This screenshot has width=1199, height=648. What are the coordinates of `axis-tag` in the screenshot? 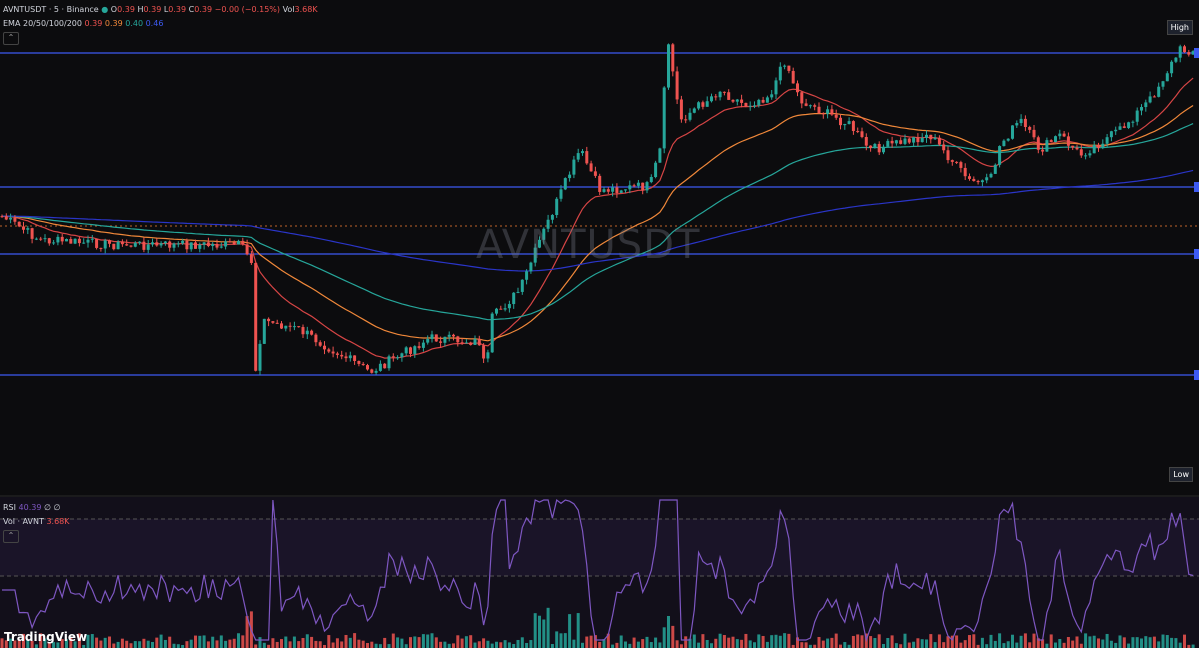 It's located at (1196, 254).